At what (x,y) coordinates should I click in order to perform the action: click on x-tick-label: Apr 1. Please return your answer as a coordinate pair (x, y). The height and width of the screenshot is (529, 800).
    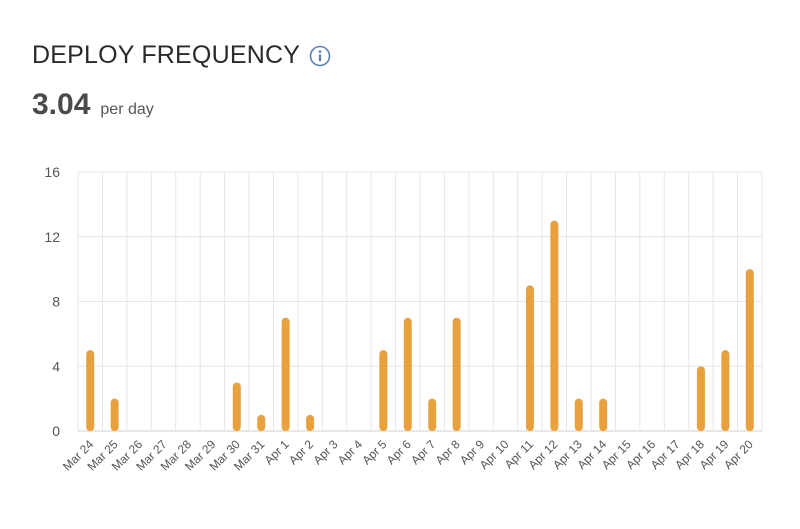
    Looking at the image, I should click on (277, 452).